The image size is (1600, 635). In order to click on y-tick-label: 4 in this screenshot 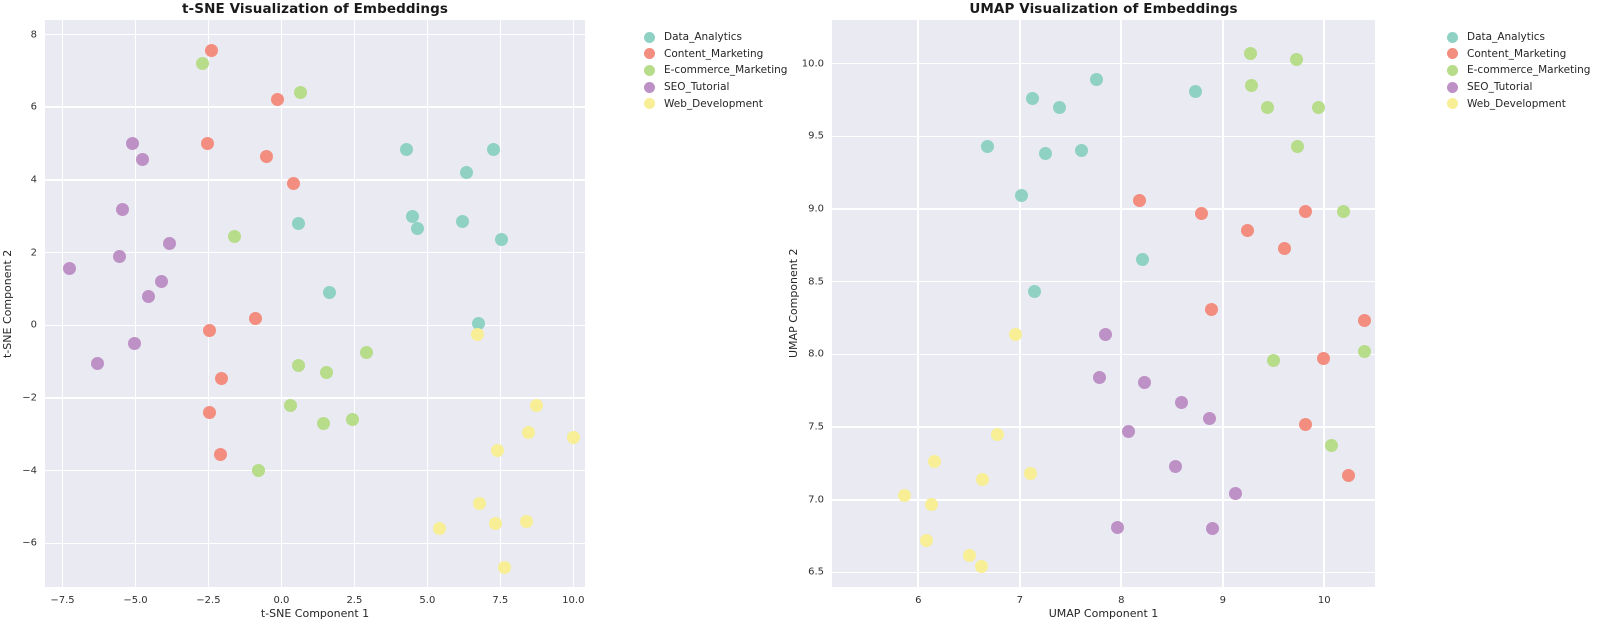, I will do `click(33, 180)`.